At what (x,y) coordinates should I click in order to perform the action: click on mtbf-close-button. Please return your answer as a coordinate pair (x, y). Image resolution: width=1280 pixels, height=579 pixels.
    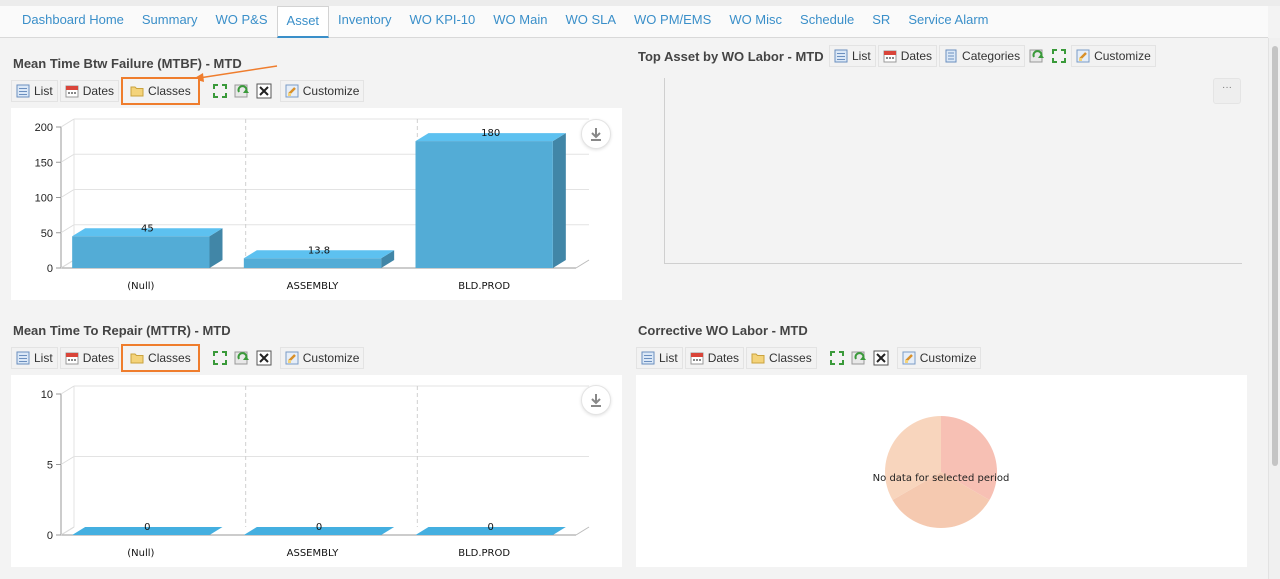
    Looking at the image, I should click on (264, 91).